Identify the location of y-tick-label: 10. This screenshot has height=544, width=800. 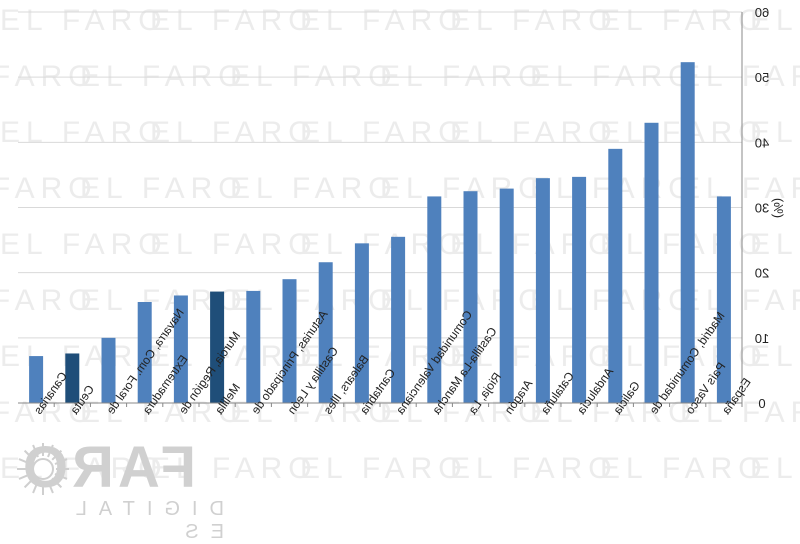
(762, 338).